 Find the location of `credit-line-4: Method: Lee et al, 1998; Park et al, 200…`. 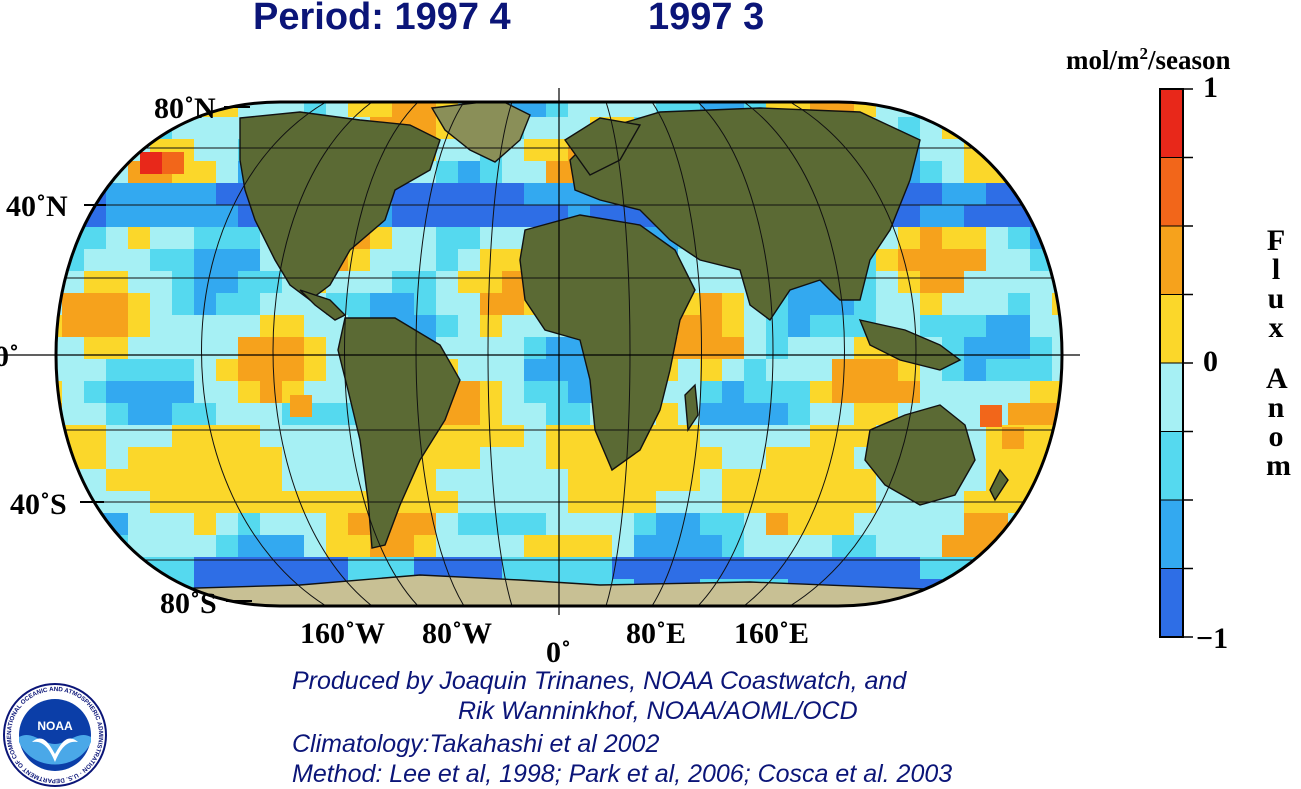

credit-line-4: Method: Lee et al, 1998; Park et al, 200… is located at coordinates (622, 774).